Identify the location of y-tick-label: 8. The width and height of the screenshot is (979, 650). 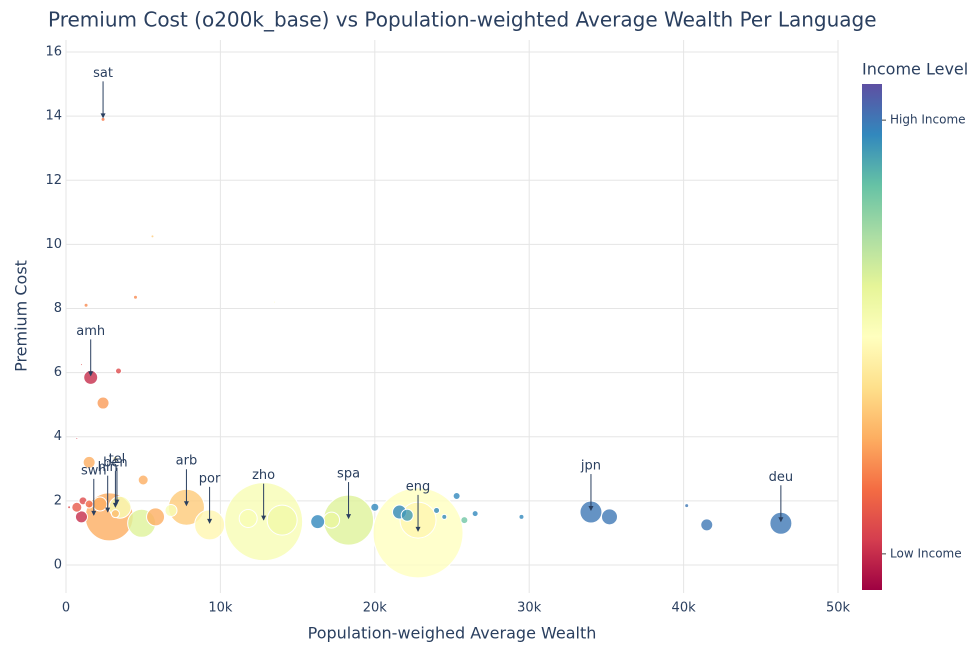
(58, 308).